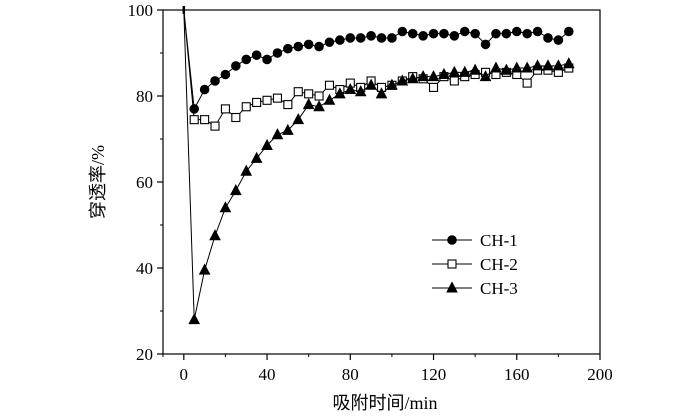 The height and width of the screenshot is (420, 700). I want to click on legend-item-ch-2: CH-2, so click(475, 264).